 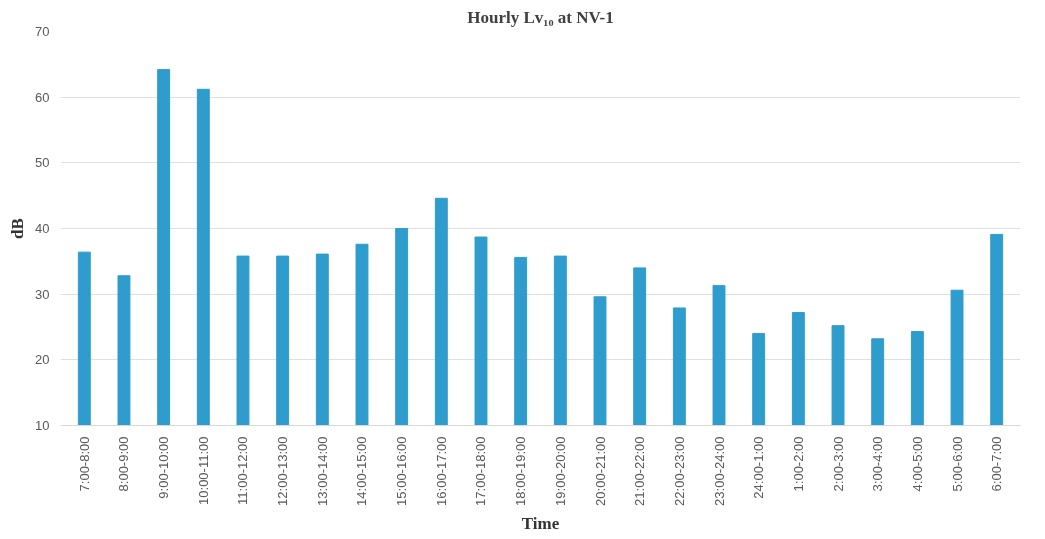 What do you see at coordinates (42, 31) in the screenshot?
I see `y-tick-label: 70` at bounding box center [42, 31].